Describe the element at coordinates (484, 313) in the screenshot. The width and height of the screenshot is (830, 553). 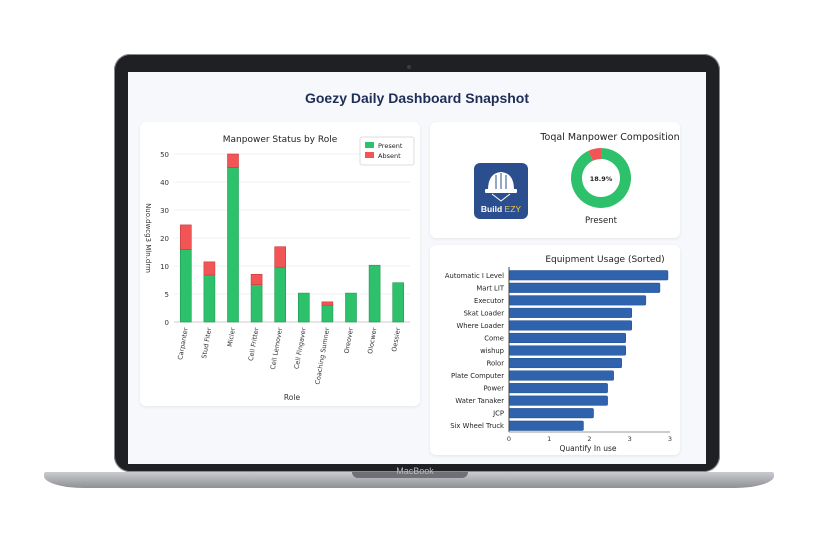
I see `y-tick-label: Skat Loader` at that location.